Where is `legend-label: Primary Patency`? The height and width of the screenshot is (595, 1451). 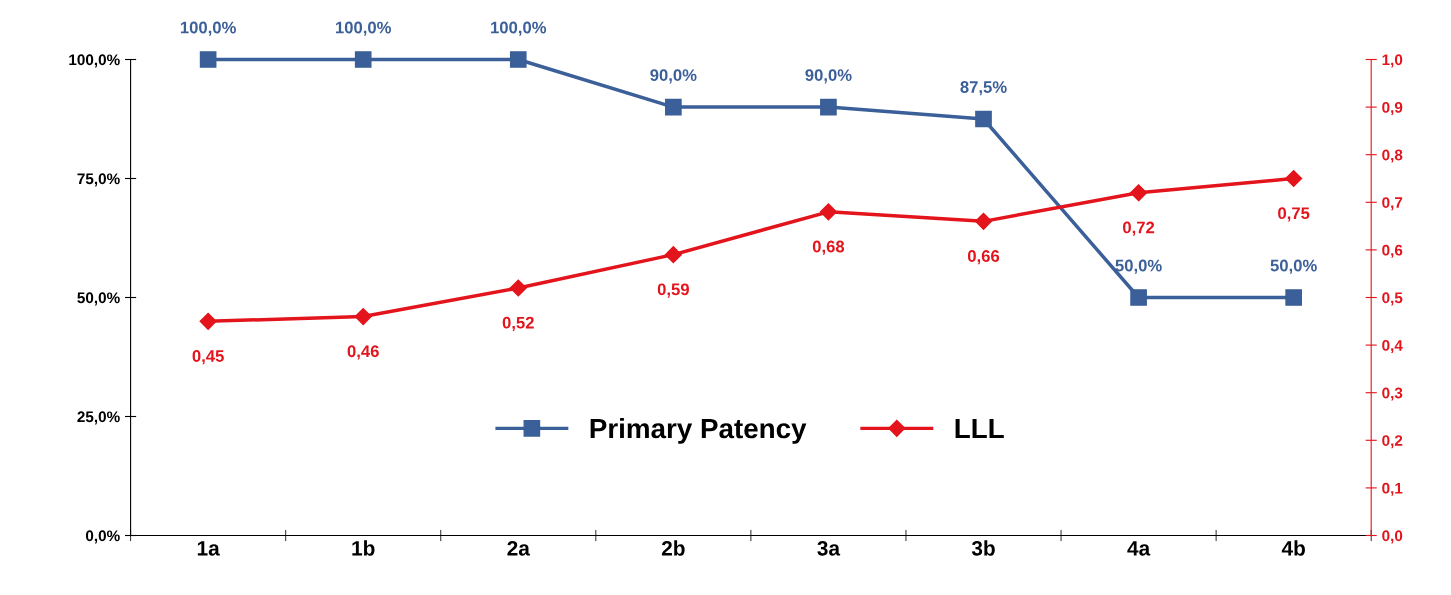
legend-label: Primary Patency is located at coordinates (698, 430).